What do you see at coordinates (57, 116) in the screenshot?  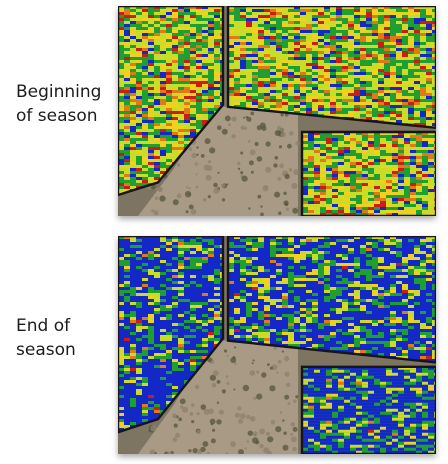 I see `panel-label-line: of season` at bounding box center [57, 116].